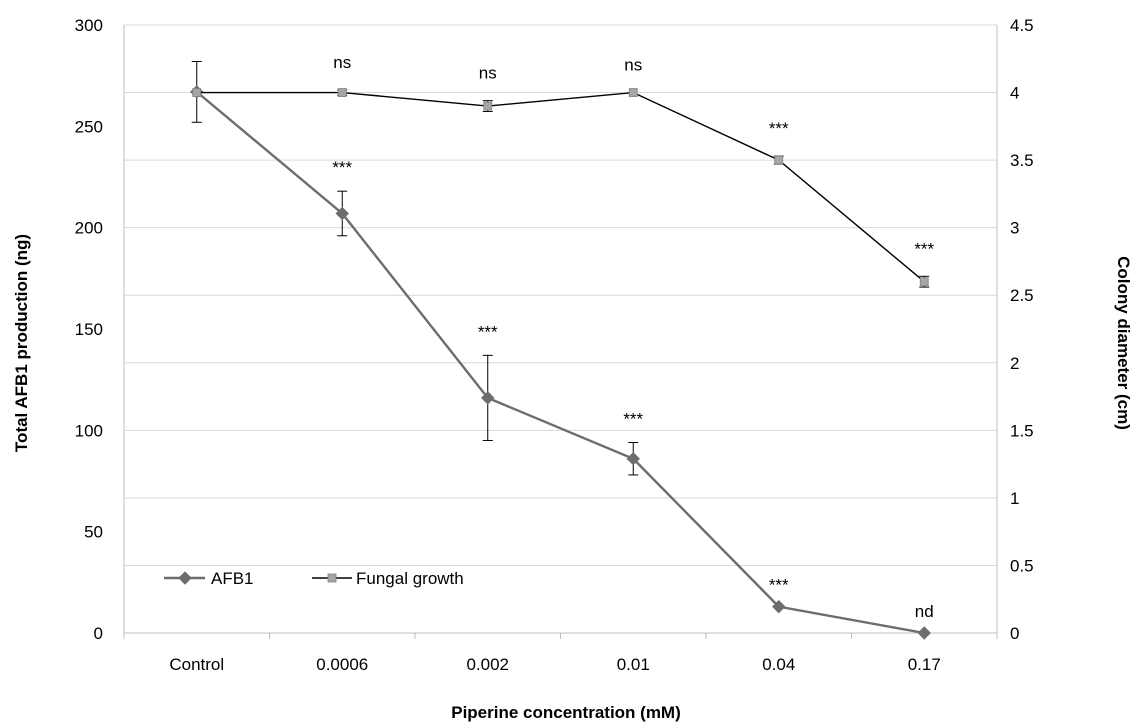  I want to click on y2-tick-label: 3.5, so click(1022, 160).